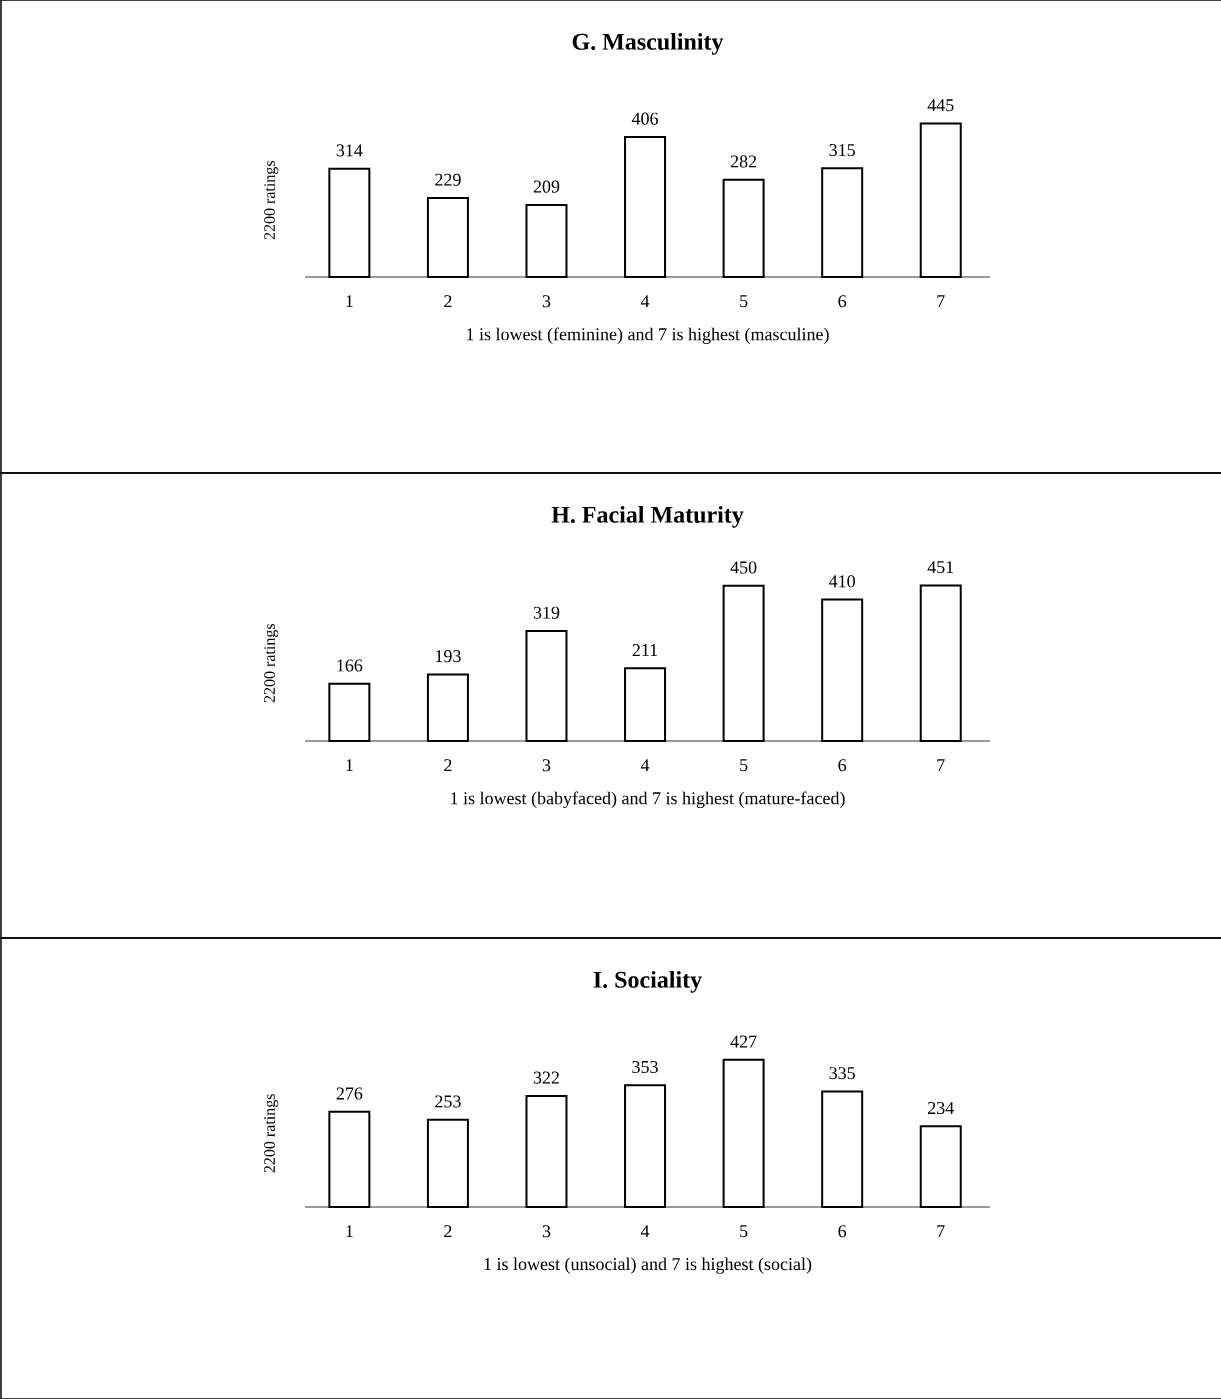 The image size is (1221, 1399). Describe the element at coordinates (941, 1108) in the screenshot. I see `data-label: 234` at that location.